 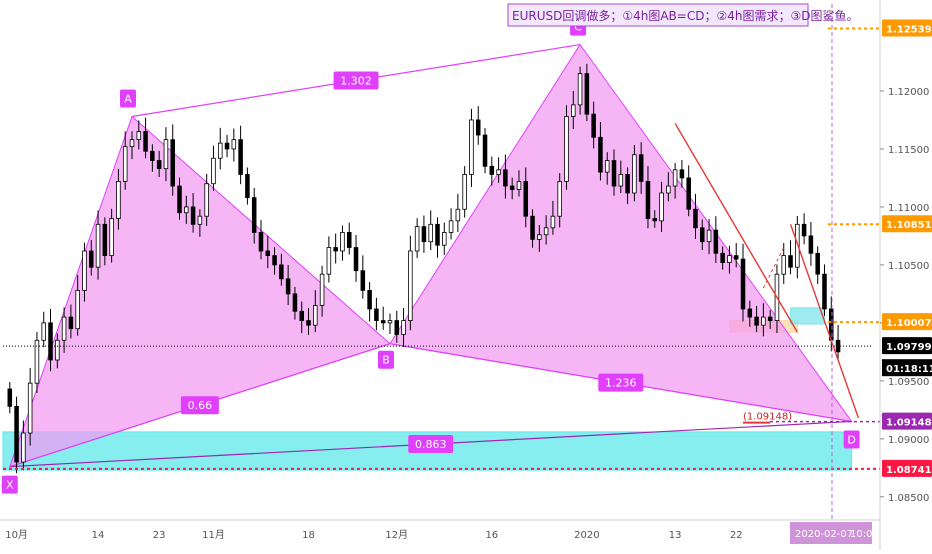 I want to click on ratio-label-text: 1.302, so click(x=356, y=81).